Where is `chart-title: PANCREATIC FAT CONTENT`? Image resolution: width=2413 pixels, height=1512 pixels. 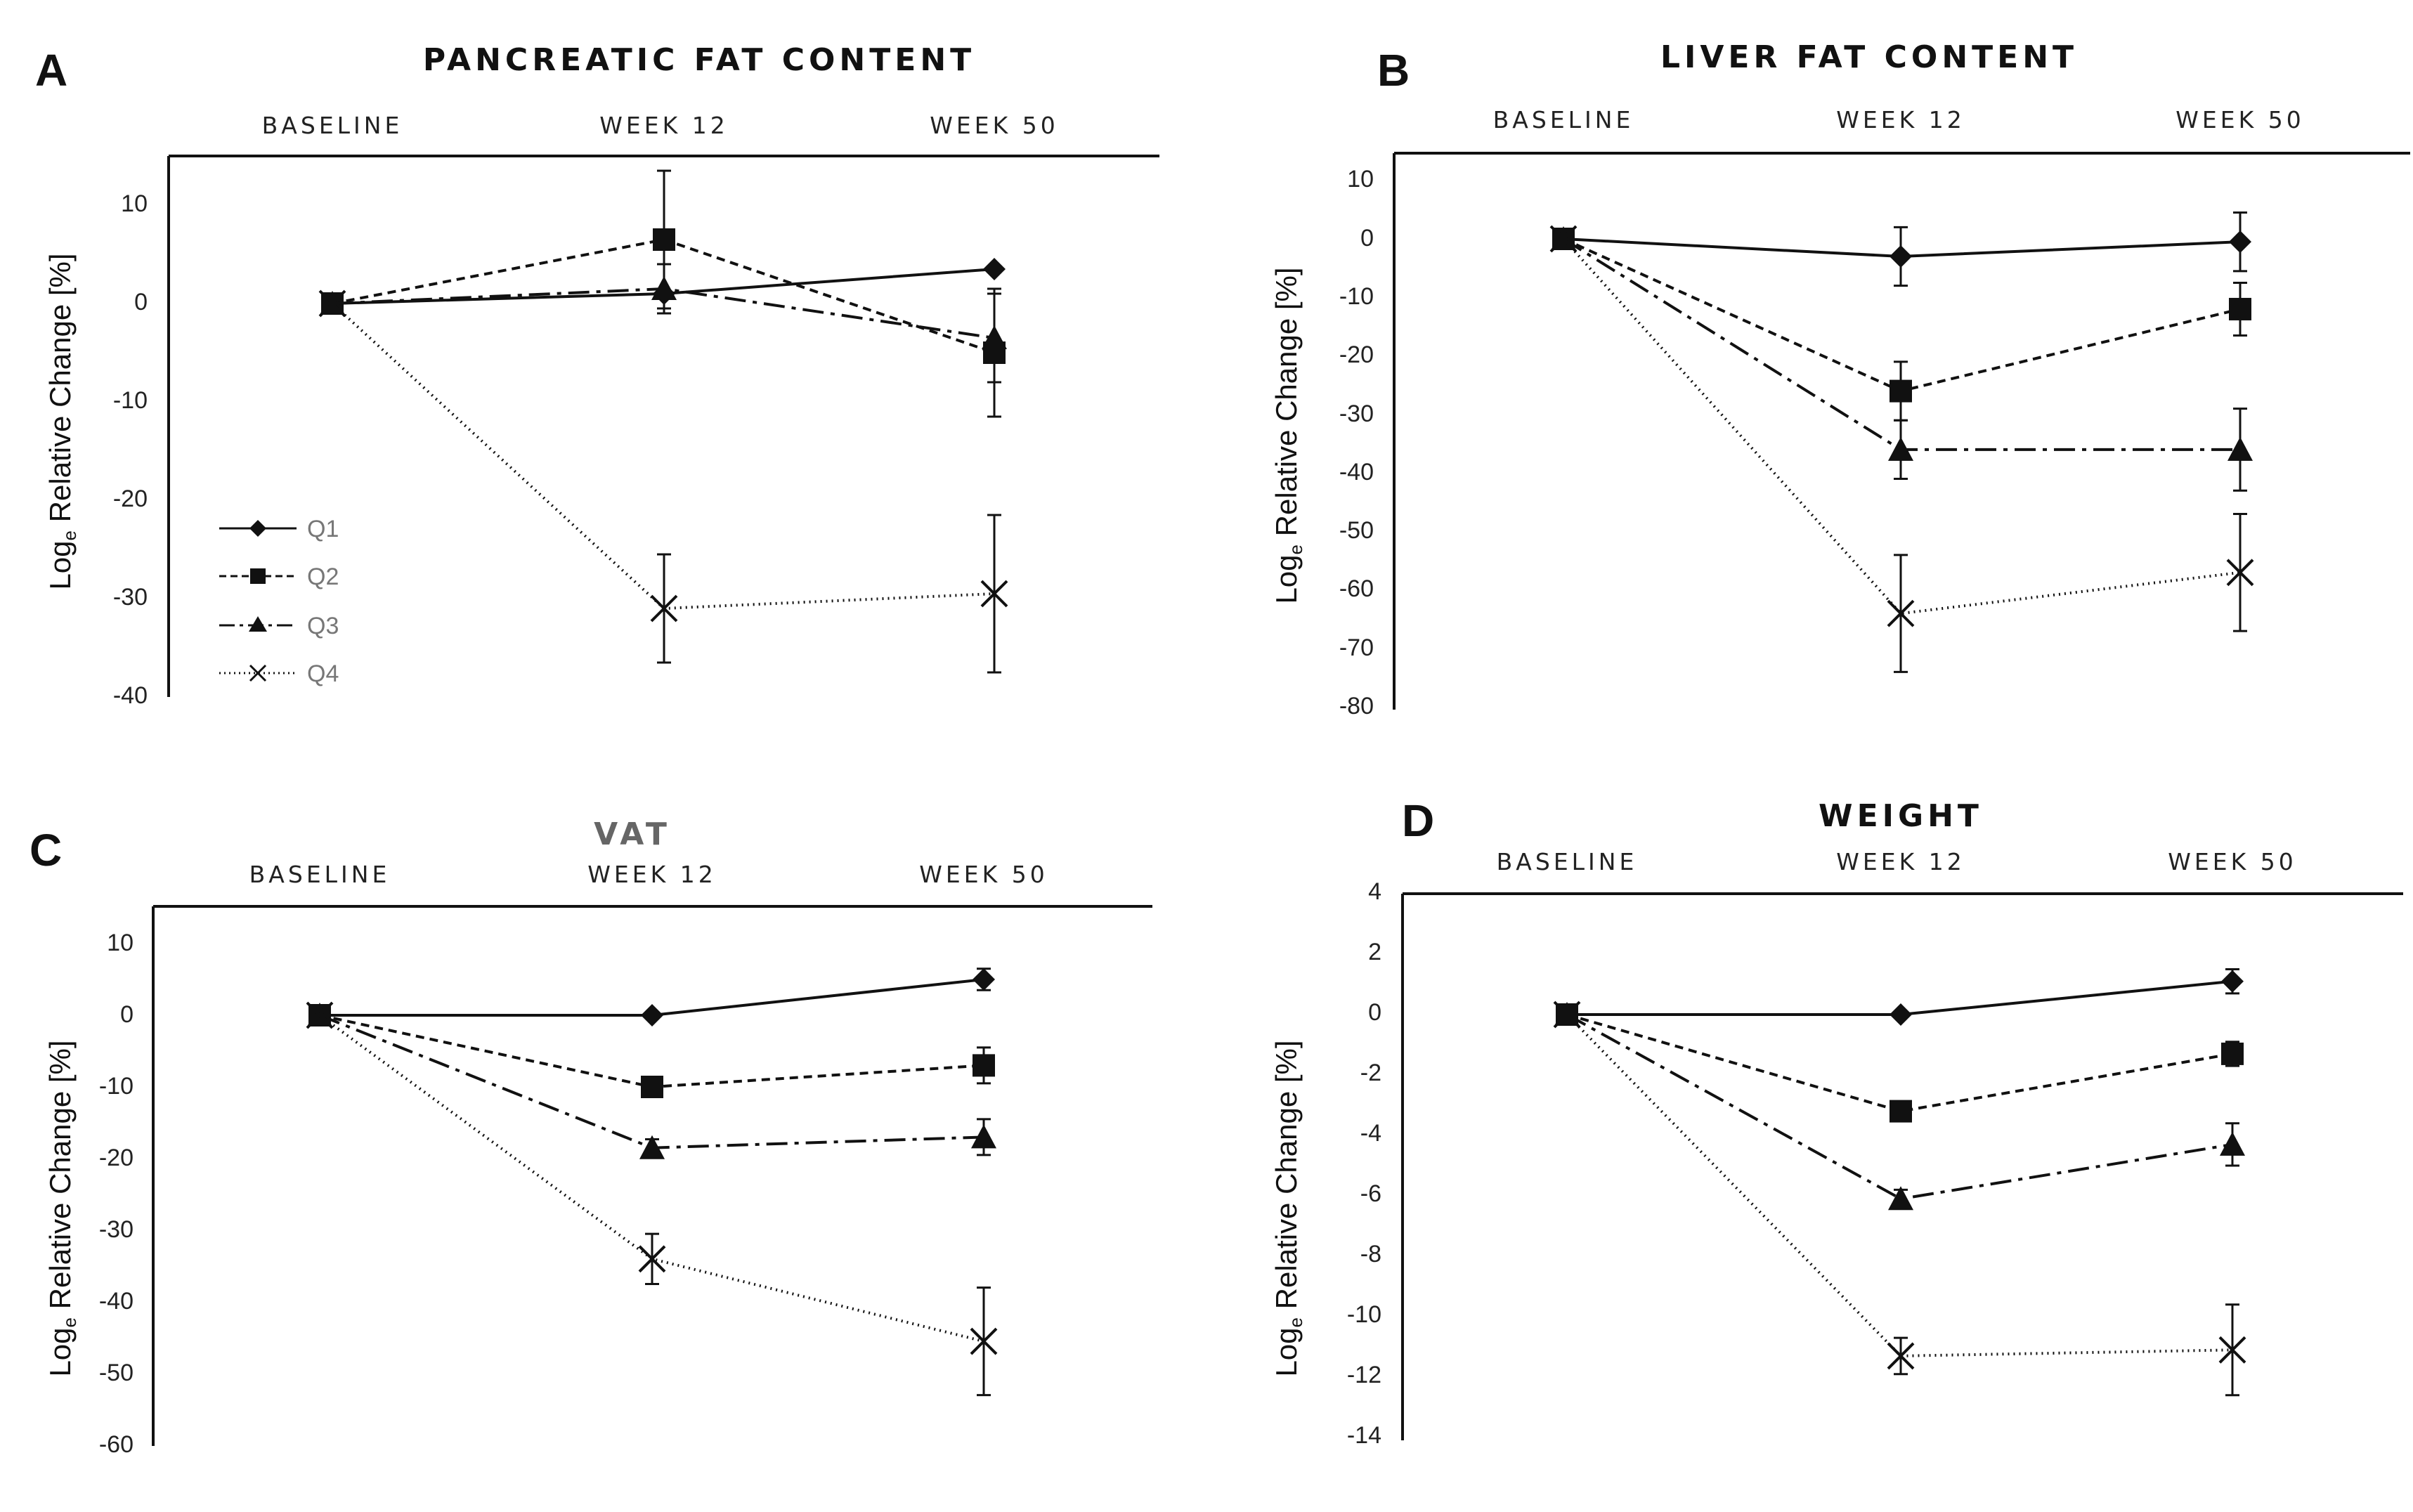
chart-title: PANCREATIC FAT CONTENT is located at coordinates (699, 60).